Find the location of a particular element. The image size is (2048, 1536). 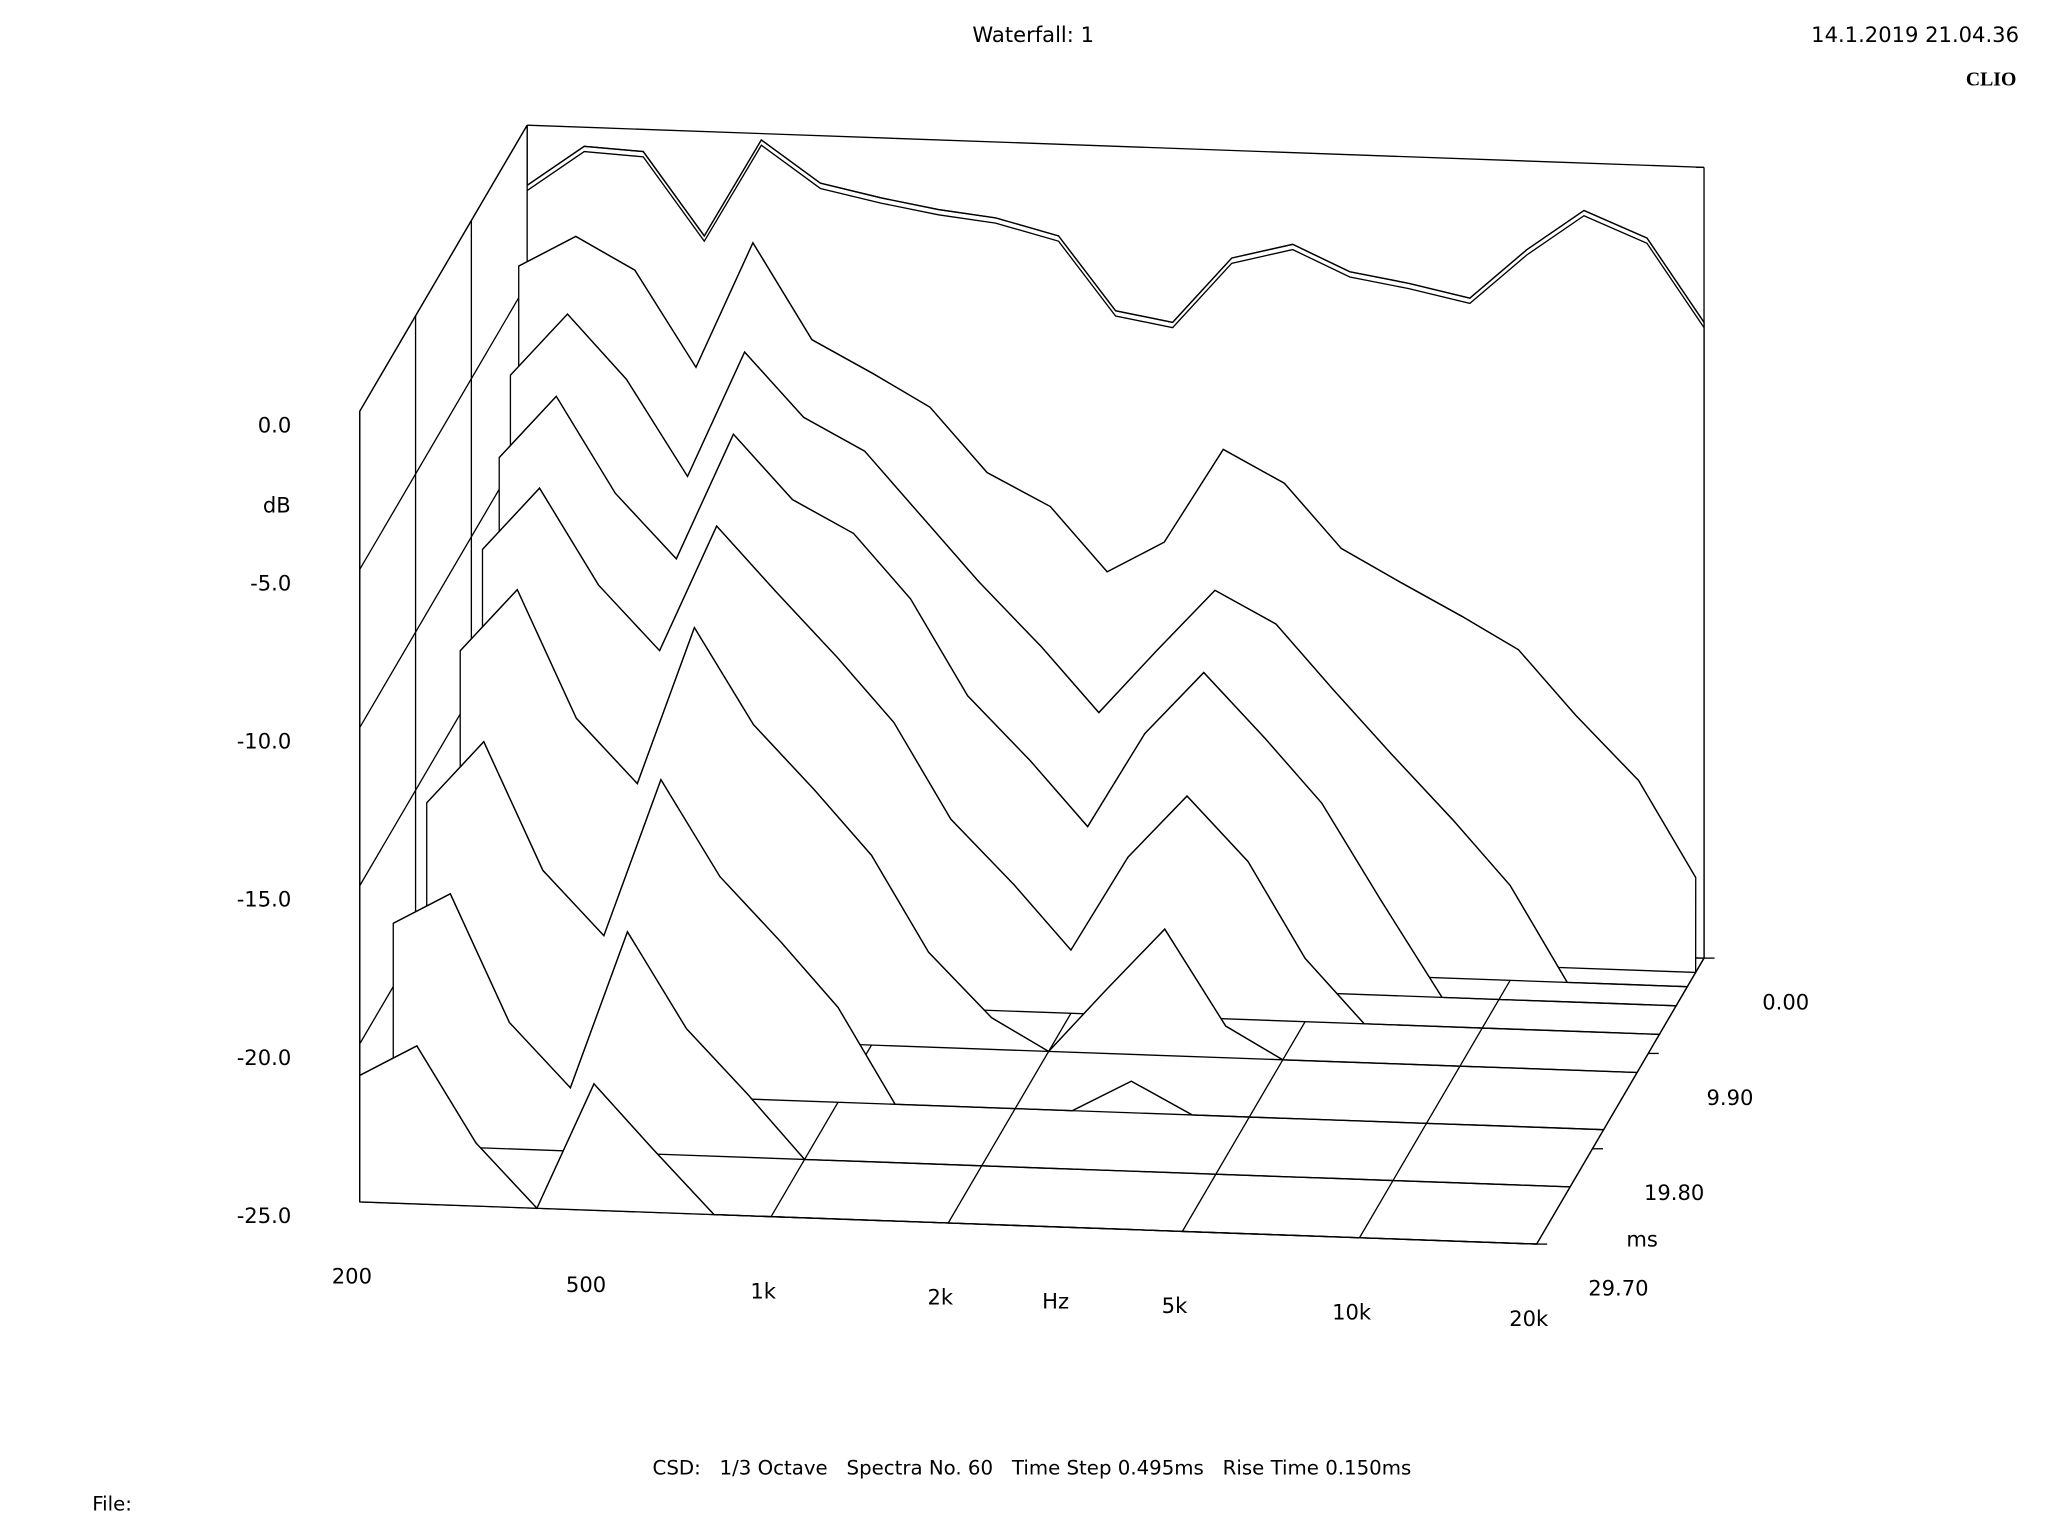

x-tick-label: 200 is located at coordinates (352, 1276).